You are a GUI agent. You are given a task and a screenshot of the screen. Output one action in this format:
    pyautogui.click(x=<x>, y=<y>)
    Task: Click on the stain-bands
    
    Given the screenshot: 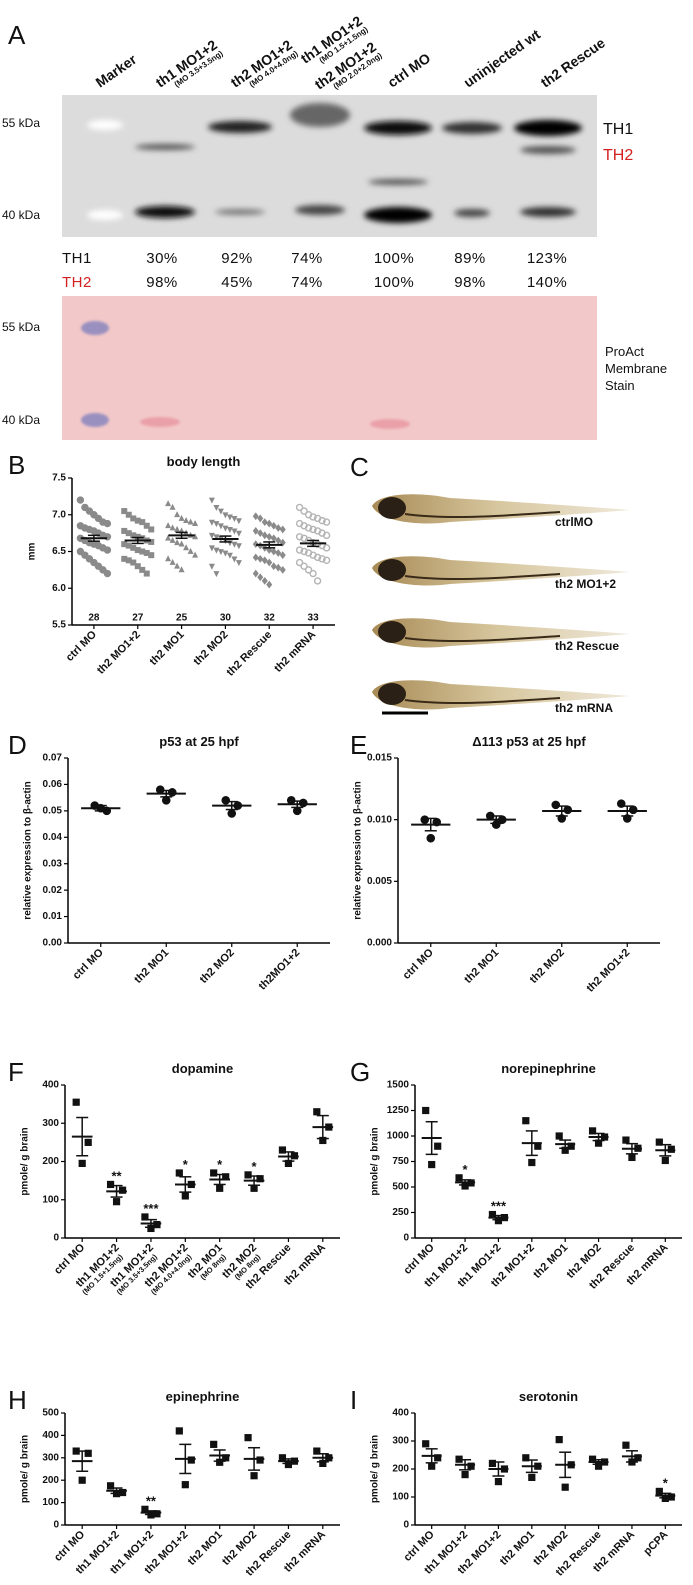 What is the action you would take?
    pyautogui.click(x=245, y=375)
    